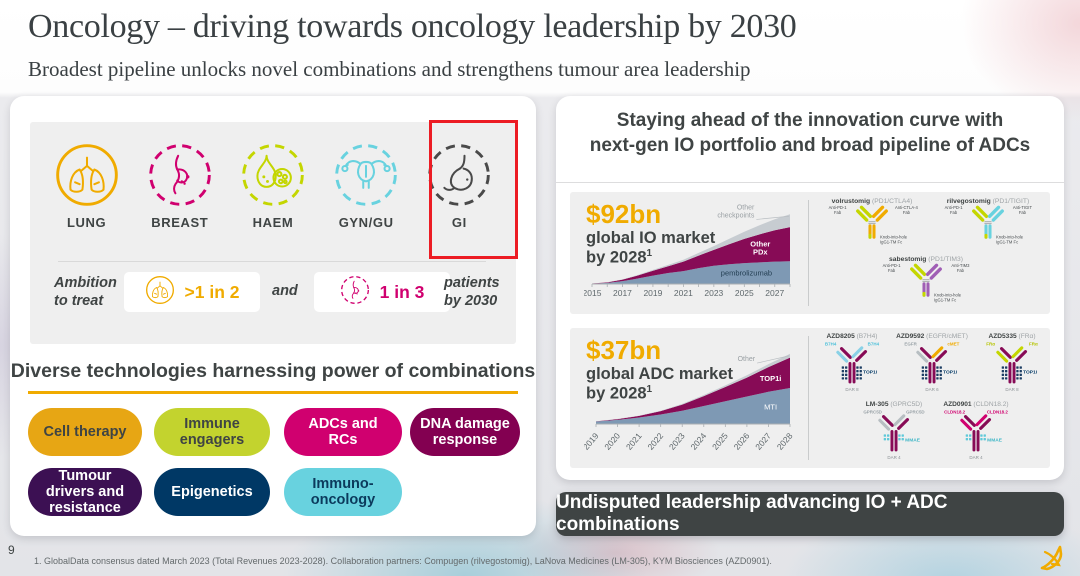  What do you see at coordinates (85, 292) in the screenshot?
I see `ambition-prefix: Ambition to treat` at bounding box center [85, 292].